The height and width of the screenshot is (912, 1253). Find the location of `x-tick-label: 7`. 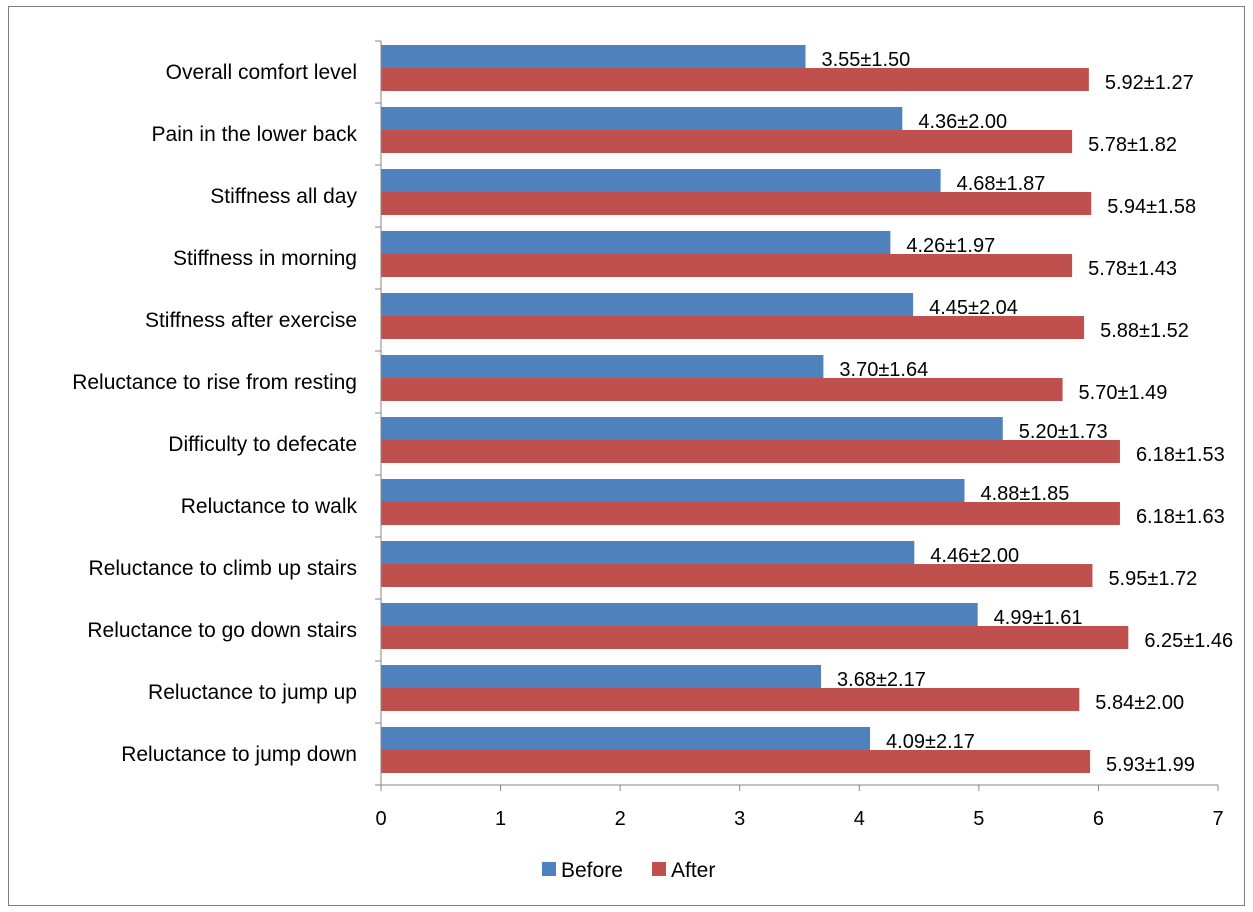

x-tick-label: 7 is located at coordinates (1217, 819).